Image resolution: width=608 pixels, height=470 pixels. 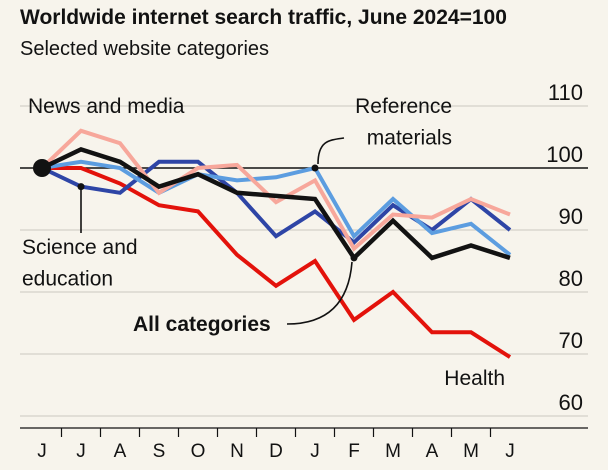 I want to click on label-news-and-media-line: News and media, so click(x=106, y=106).